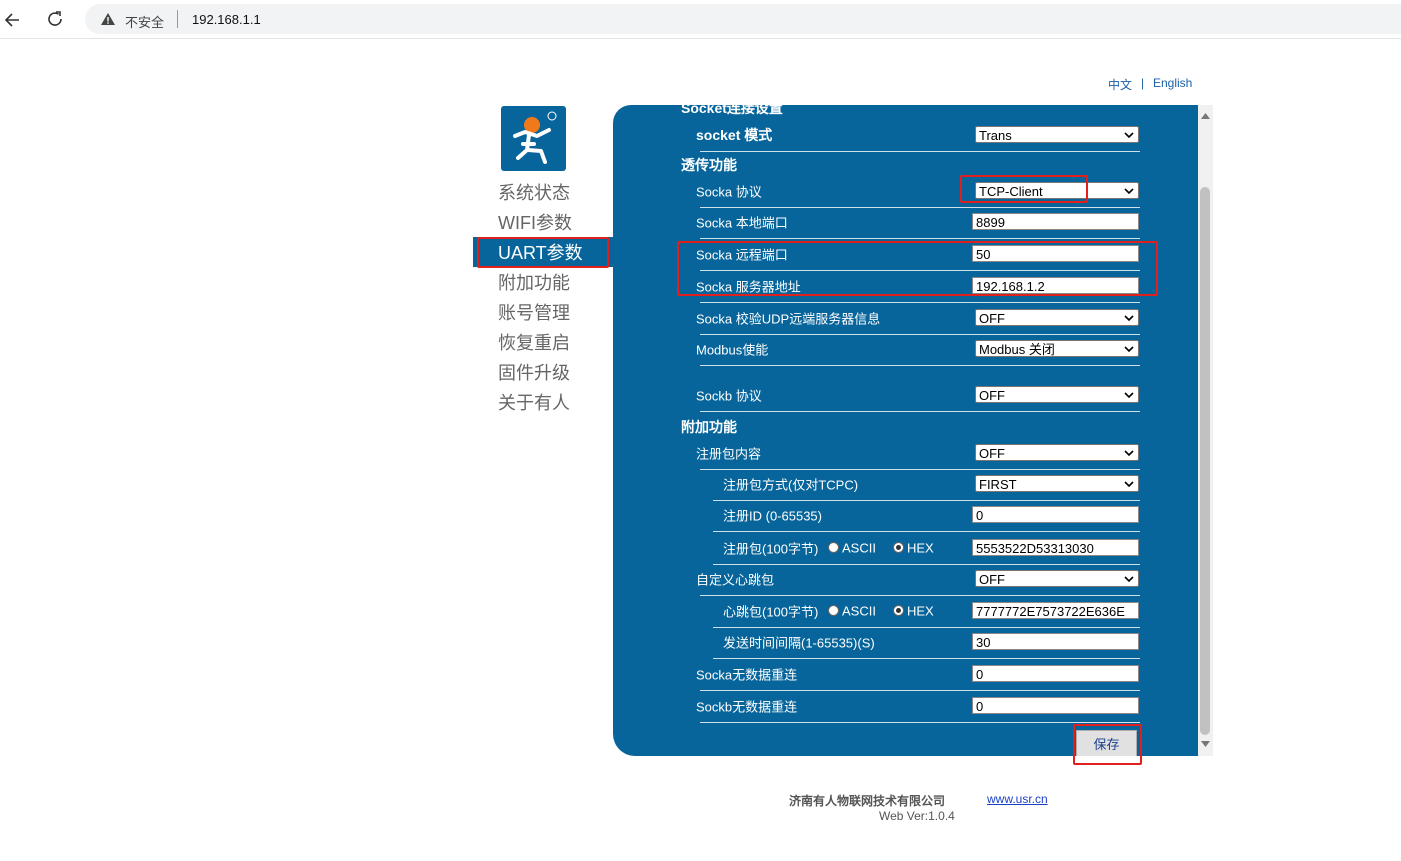  I want to click on lang-en: English, so click(1173, 83).